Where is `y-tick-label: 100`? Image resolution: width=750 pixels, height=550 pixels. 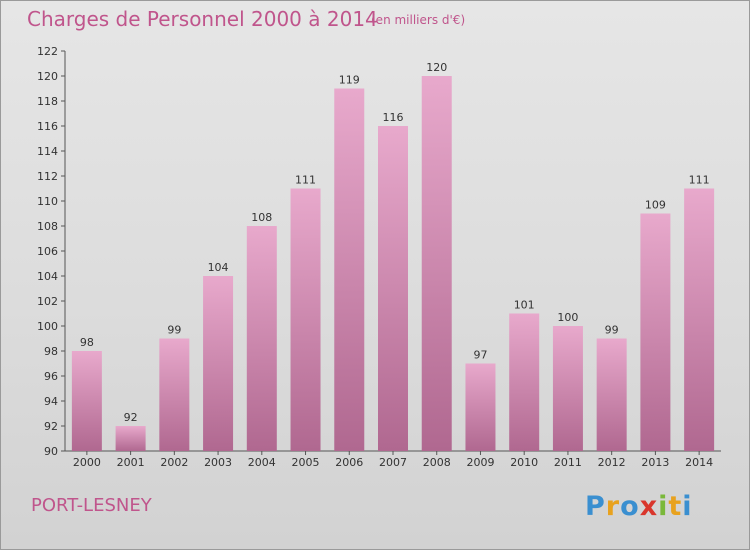 y-tick-label: 100 is located at coordinates (47, 326).